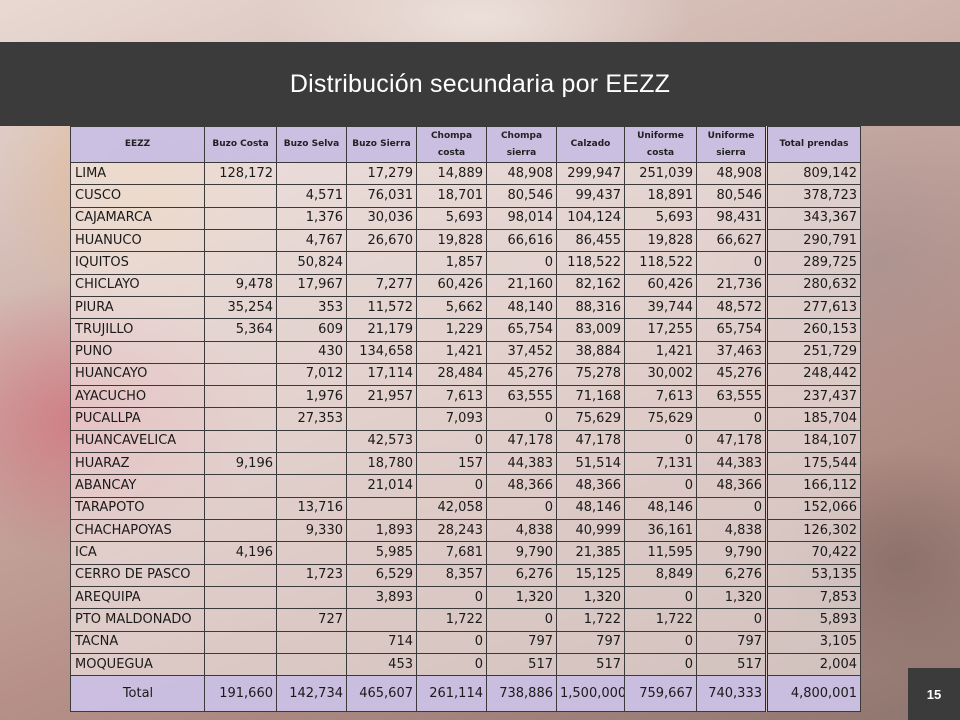  Describe the element at coordinates (137, 173) in the screenshot. I see `cell-eezz: LIMA` at that location.